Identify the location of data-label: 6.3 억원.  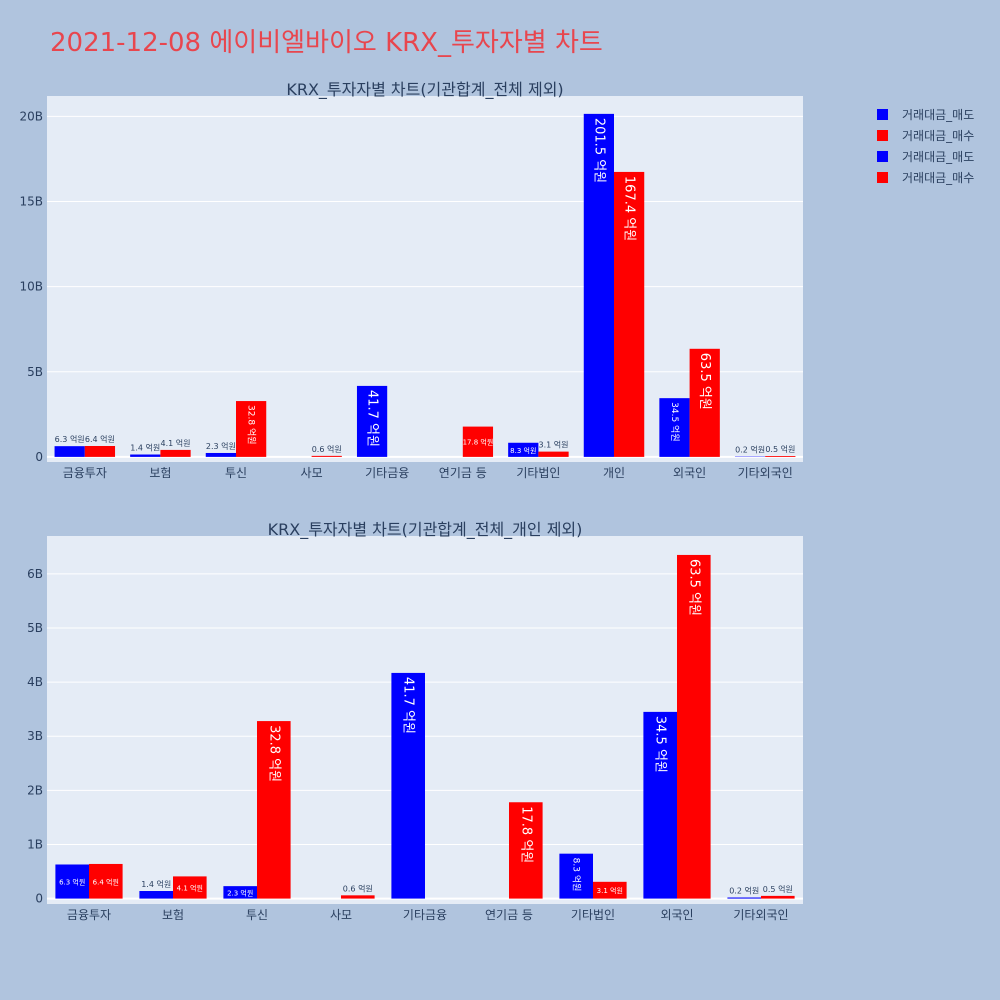
(70, 439).